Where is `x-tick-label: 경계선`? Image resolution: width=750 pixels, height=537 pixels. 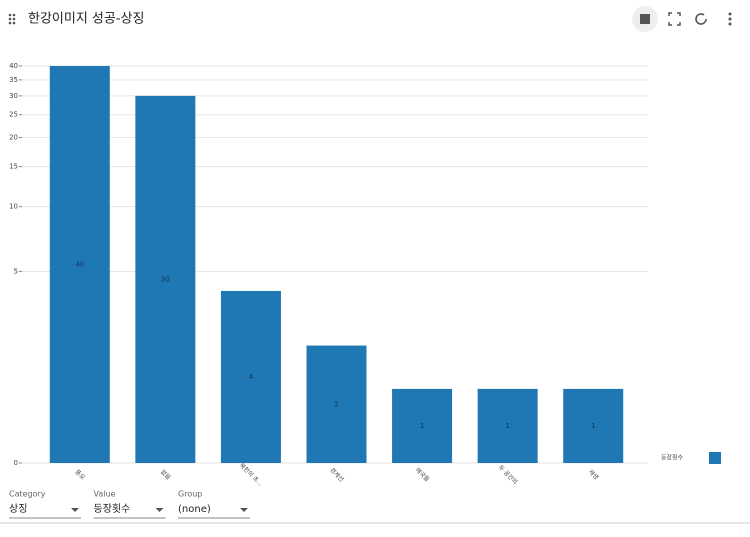 x-tick-label: 경계선 is located at coordinates (336, 474).